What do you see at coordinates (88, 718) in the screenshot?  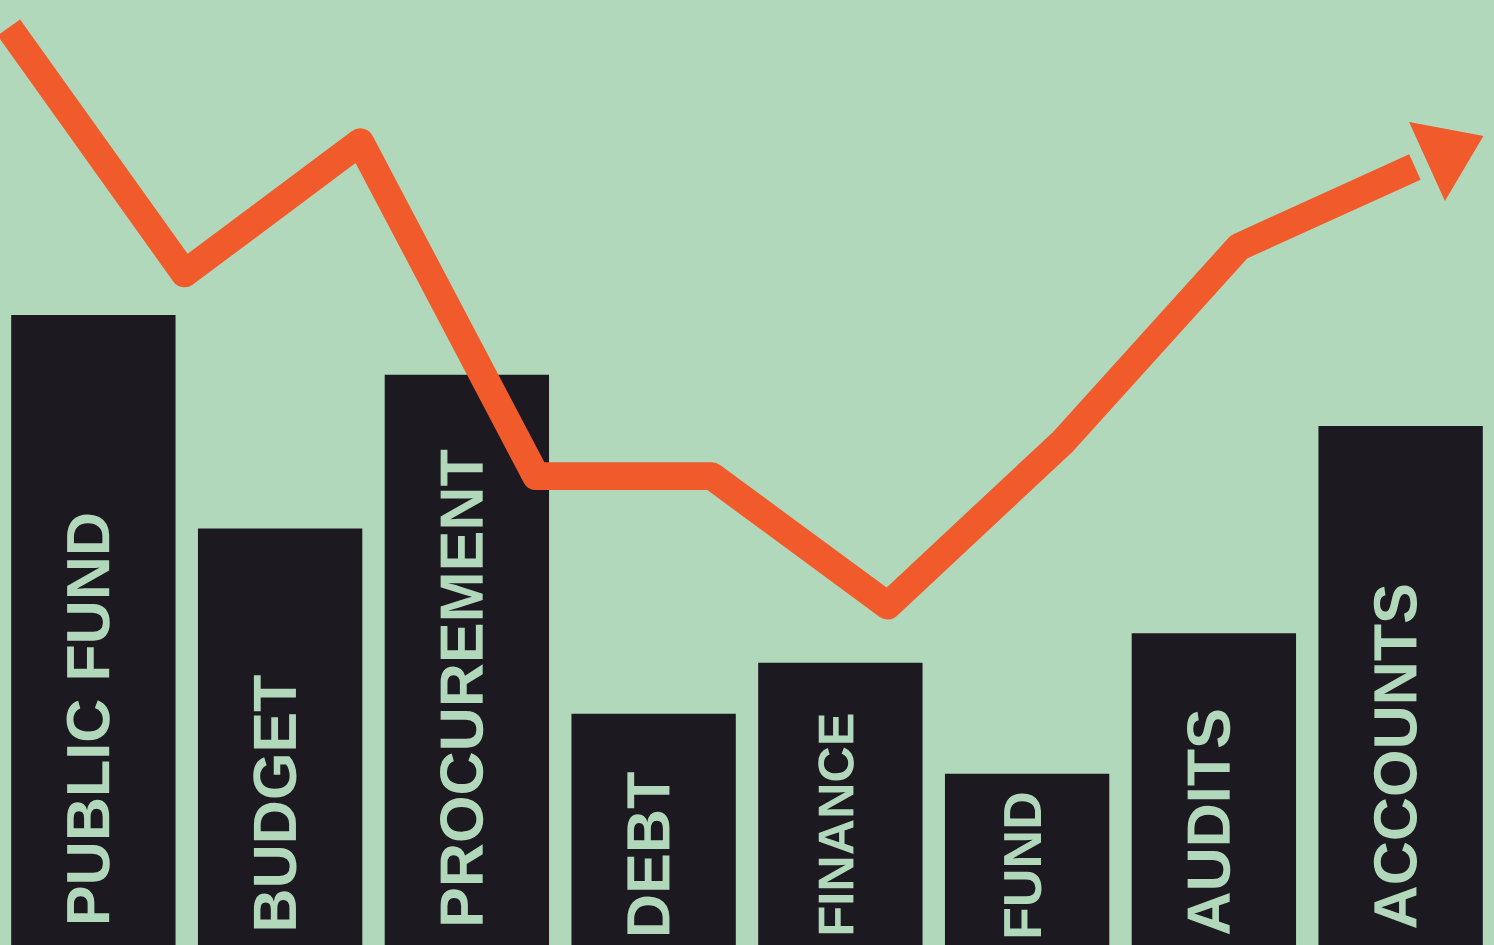 I see `x-tick-label: PUBLIC FUND` at bounding box center [88, 718].